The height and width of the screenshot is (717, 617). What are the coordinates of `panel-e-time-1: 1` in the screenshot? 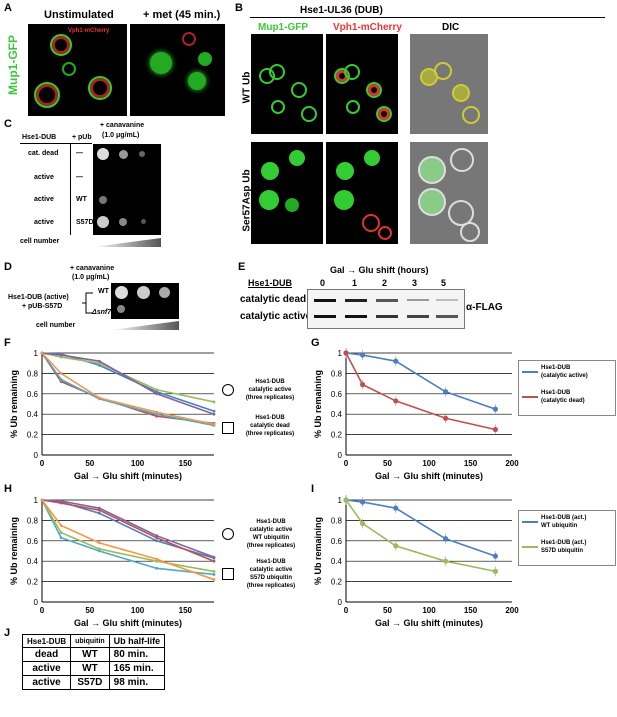 It's located at (355, 283).